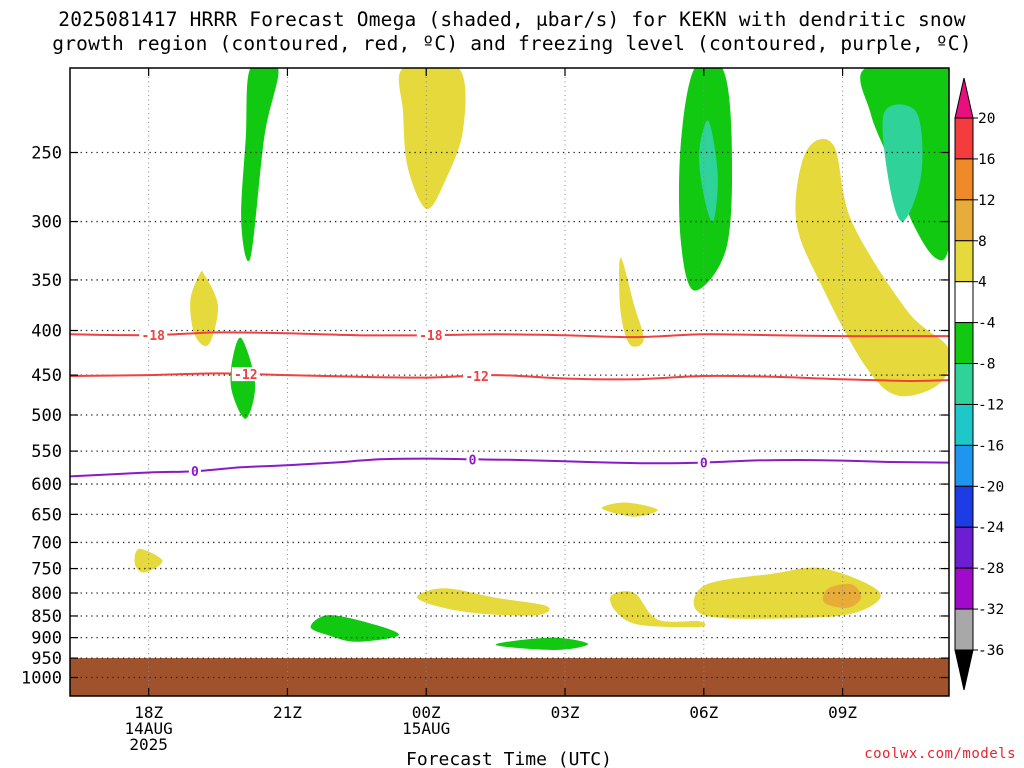 This screenshot has width=1024, height=768. I want to click on y-tick-label-400: 400, so click(46, 332).